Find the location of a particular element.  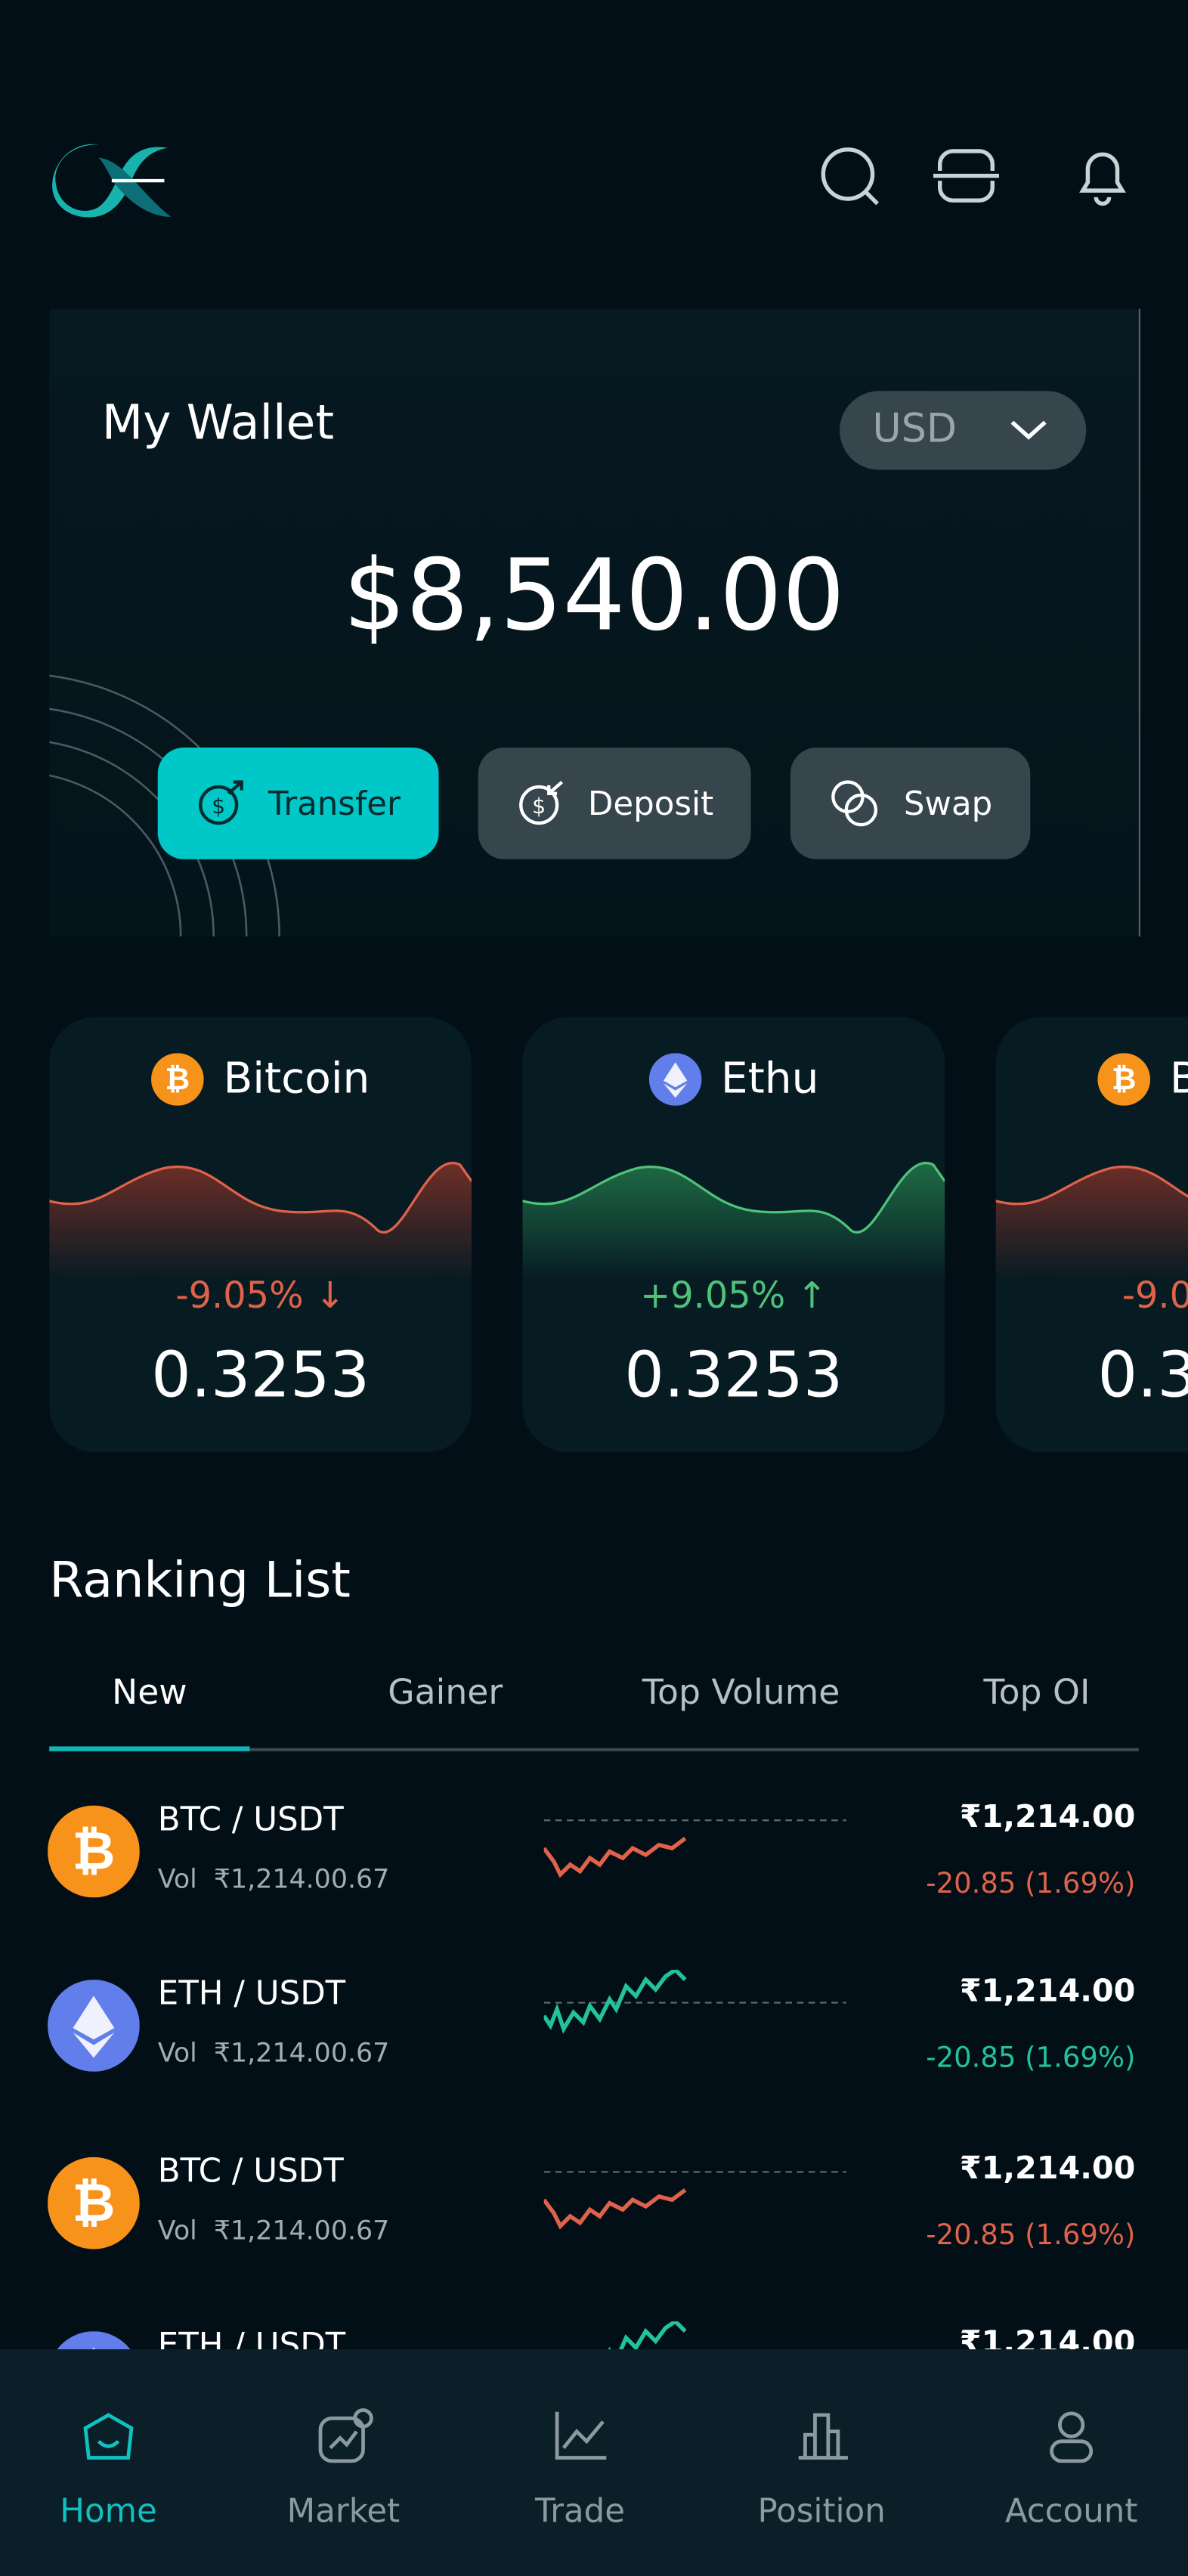

coin-card: Ethu +9.05% ↑ 0.3253 is located at coordinates (734, 1235).